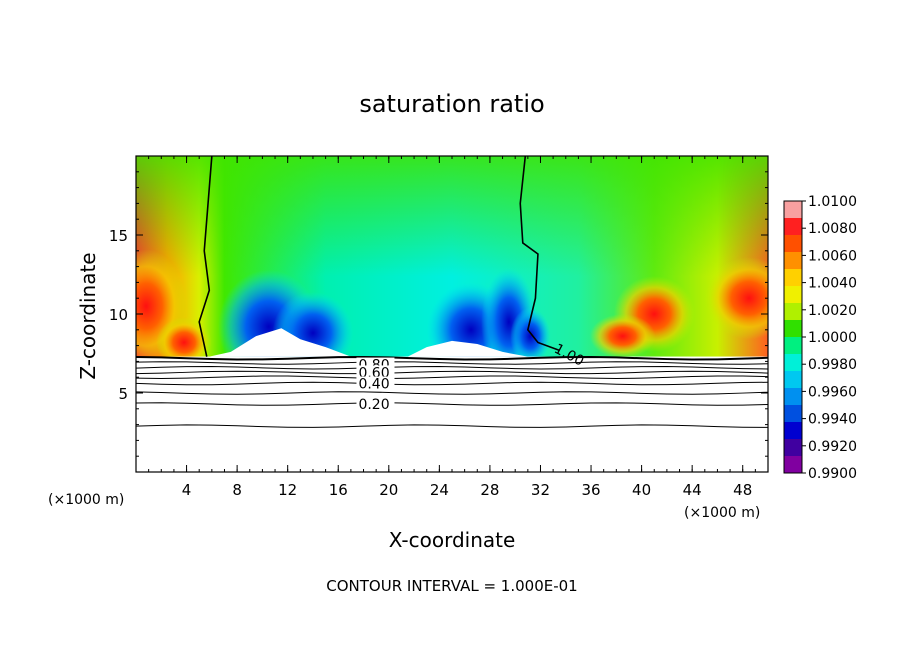 The width and height of the screenshot is (904, 654). Describe the element at coordinates (832, 202) in the screenshot. I see `colorbar-label: 1.0100` at that location.